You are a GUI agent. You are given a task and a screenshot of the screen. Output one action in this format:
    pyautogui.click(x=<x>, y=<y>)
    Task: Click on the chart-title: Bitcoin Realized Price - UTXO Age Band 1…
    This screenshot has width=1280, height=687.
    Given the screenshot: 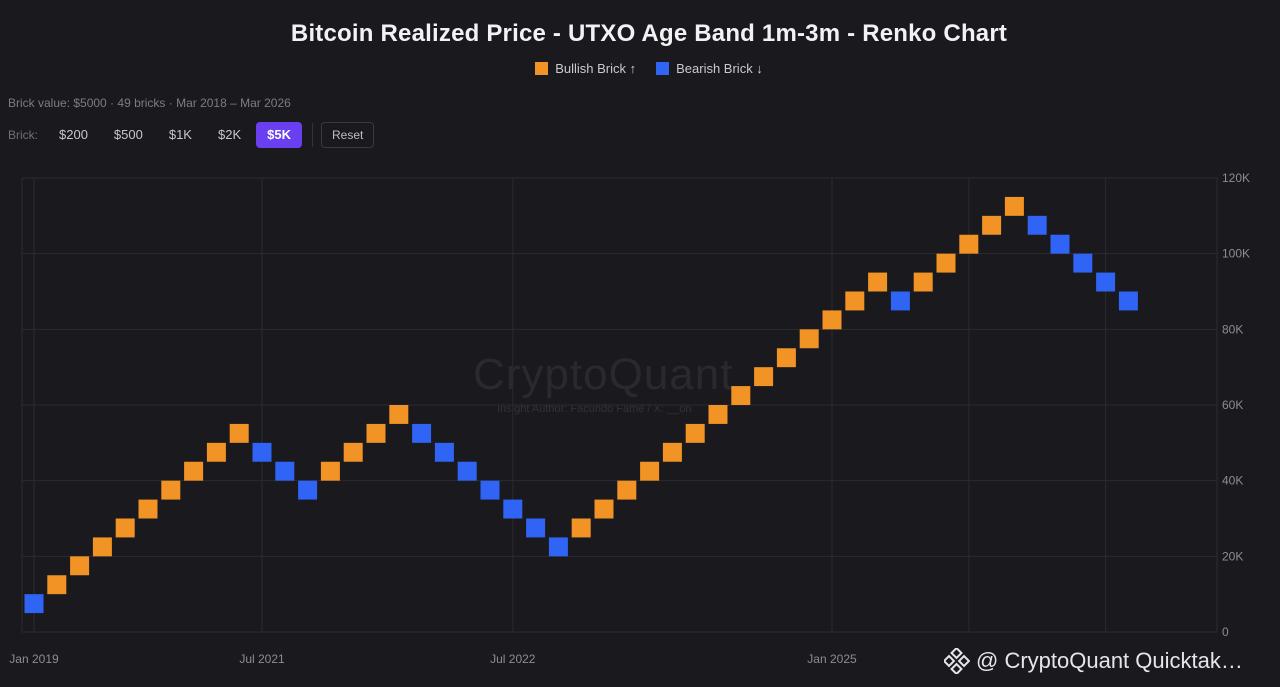 What is the action you would take?
    pyautogui.click(x=649, y=33)
    